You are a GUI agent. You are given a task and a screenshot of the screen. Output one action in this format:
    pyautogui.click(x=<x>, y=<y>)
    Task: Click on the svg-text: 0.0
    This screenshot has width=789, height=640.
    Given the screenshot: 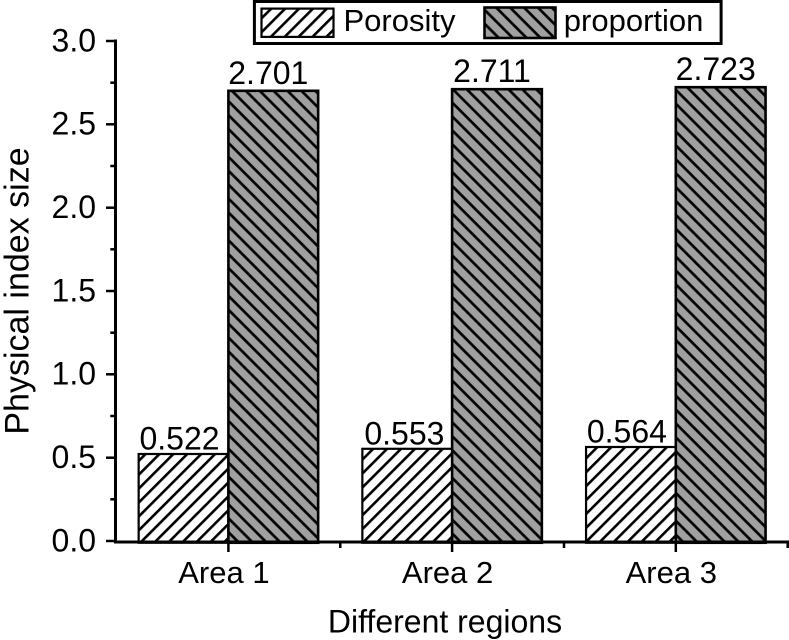 What is the action you would take?
    pyautogui.click(x=74, y=540)
    